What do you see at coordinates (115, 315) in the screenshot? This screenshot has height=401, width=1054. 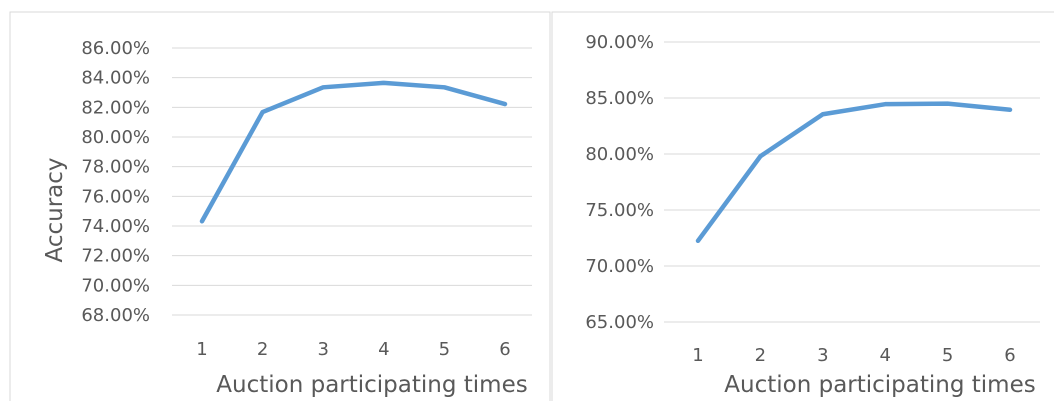 I see `y-tick-label: 68.00%` at bounding box center [115, 315].